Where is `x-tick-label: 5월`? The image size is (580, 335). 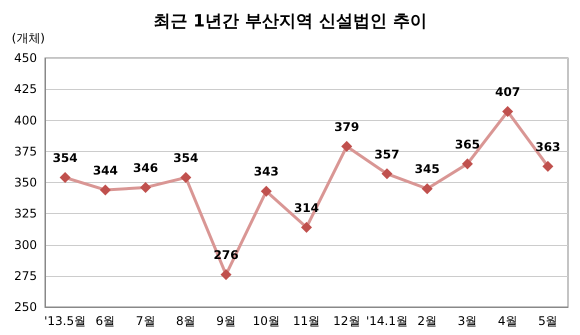 x-tick-label: 5월 is located at coordinates (548, 321).